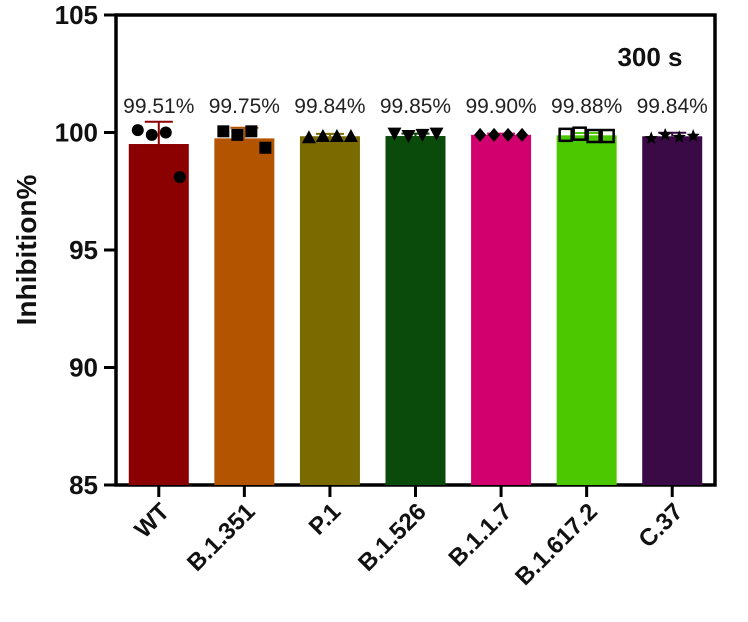 The width and height of the screenshot is (748, 622). I want to click on y-axis-label: Inhibition%, so click(26, 249).